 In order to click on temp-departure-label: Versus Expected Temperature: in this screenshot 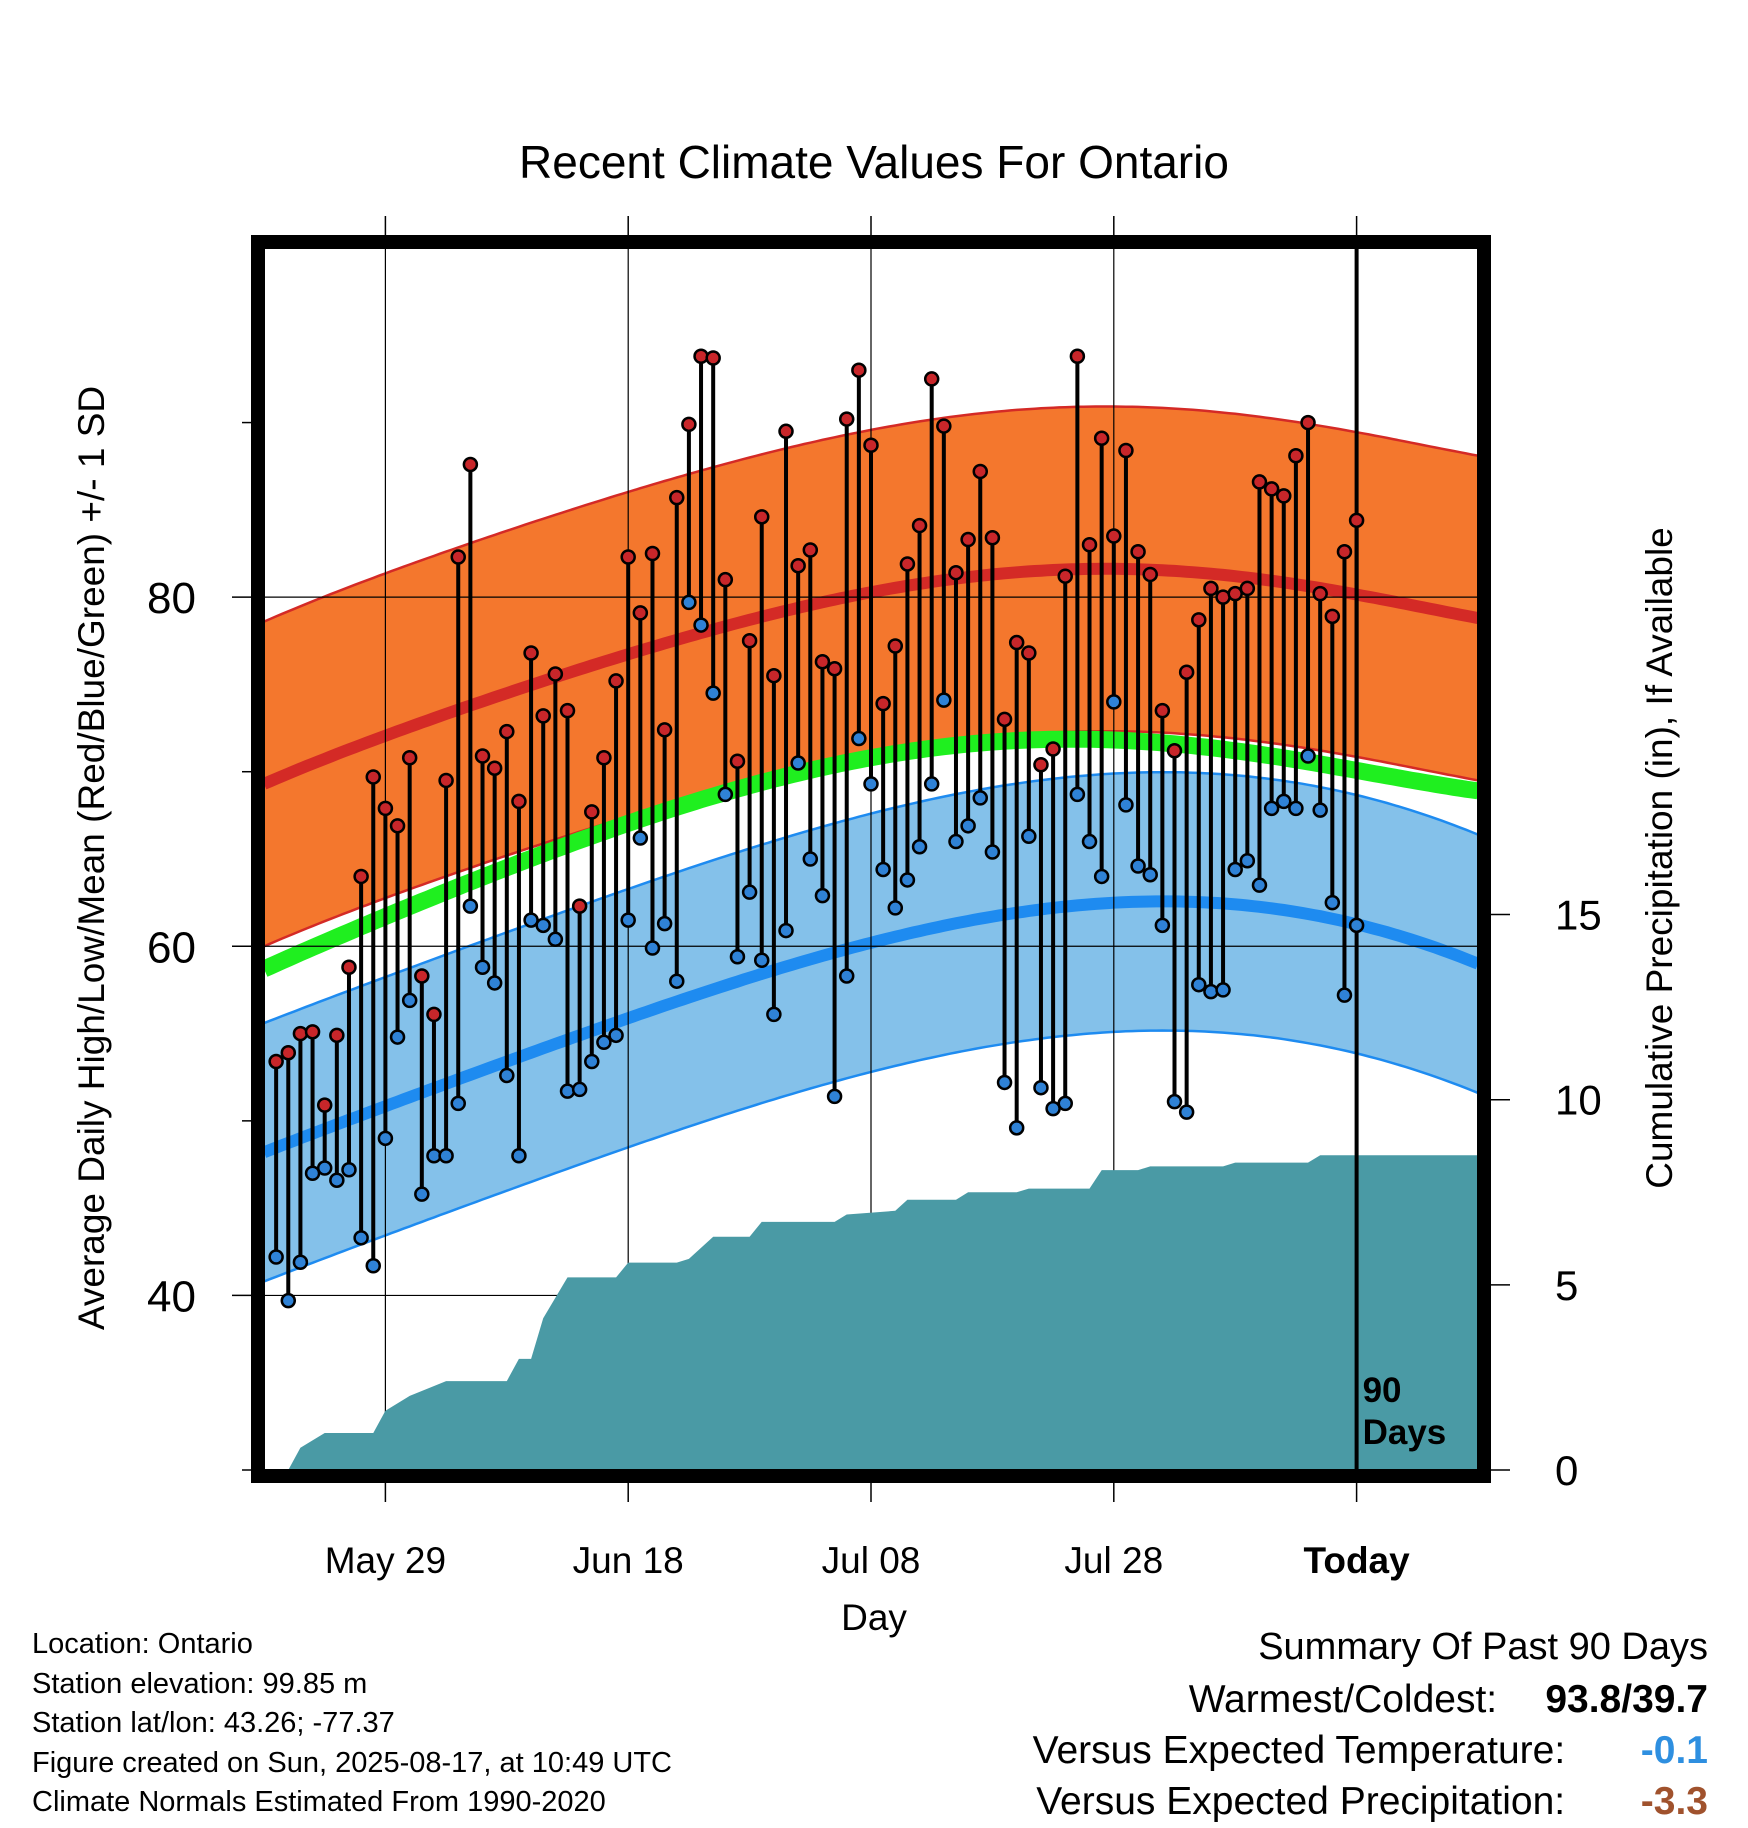, I will do `click(1299, 1750)`.